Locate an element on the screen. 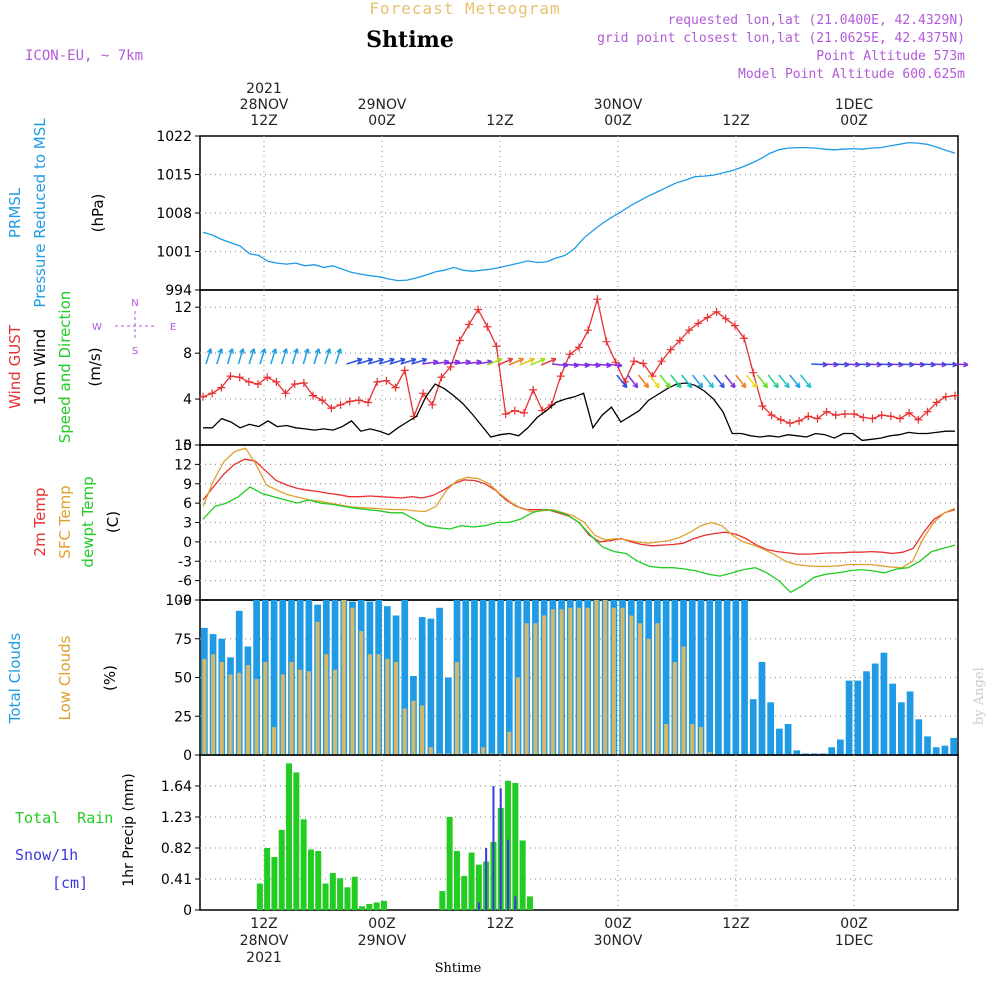 This screenshot has width=1000, height=1000. axis-label: 2m Temp is located at coordinates (40, 522).